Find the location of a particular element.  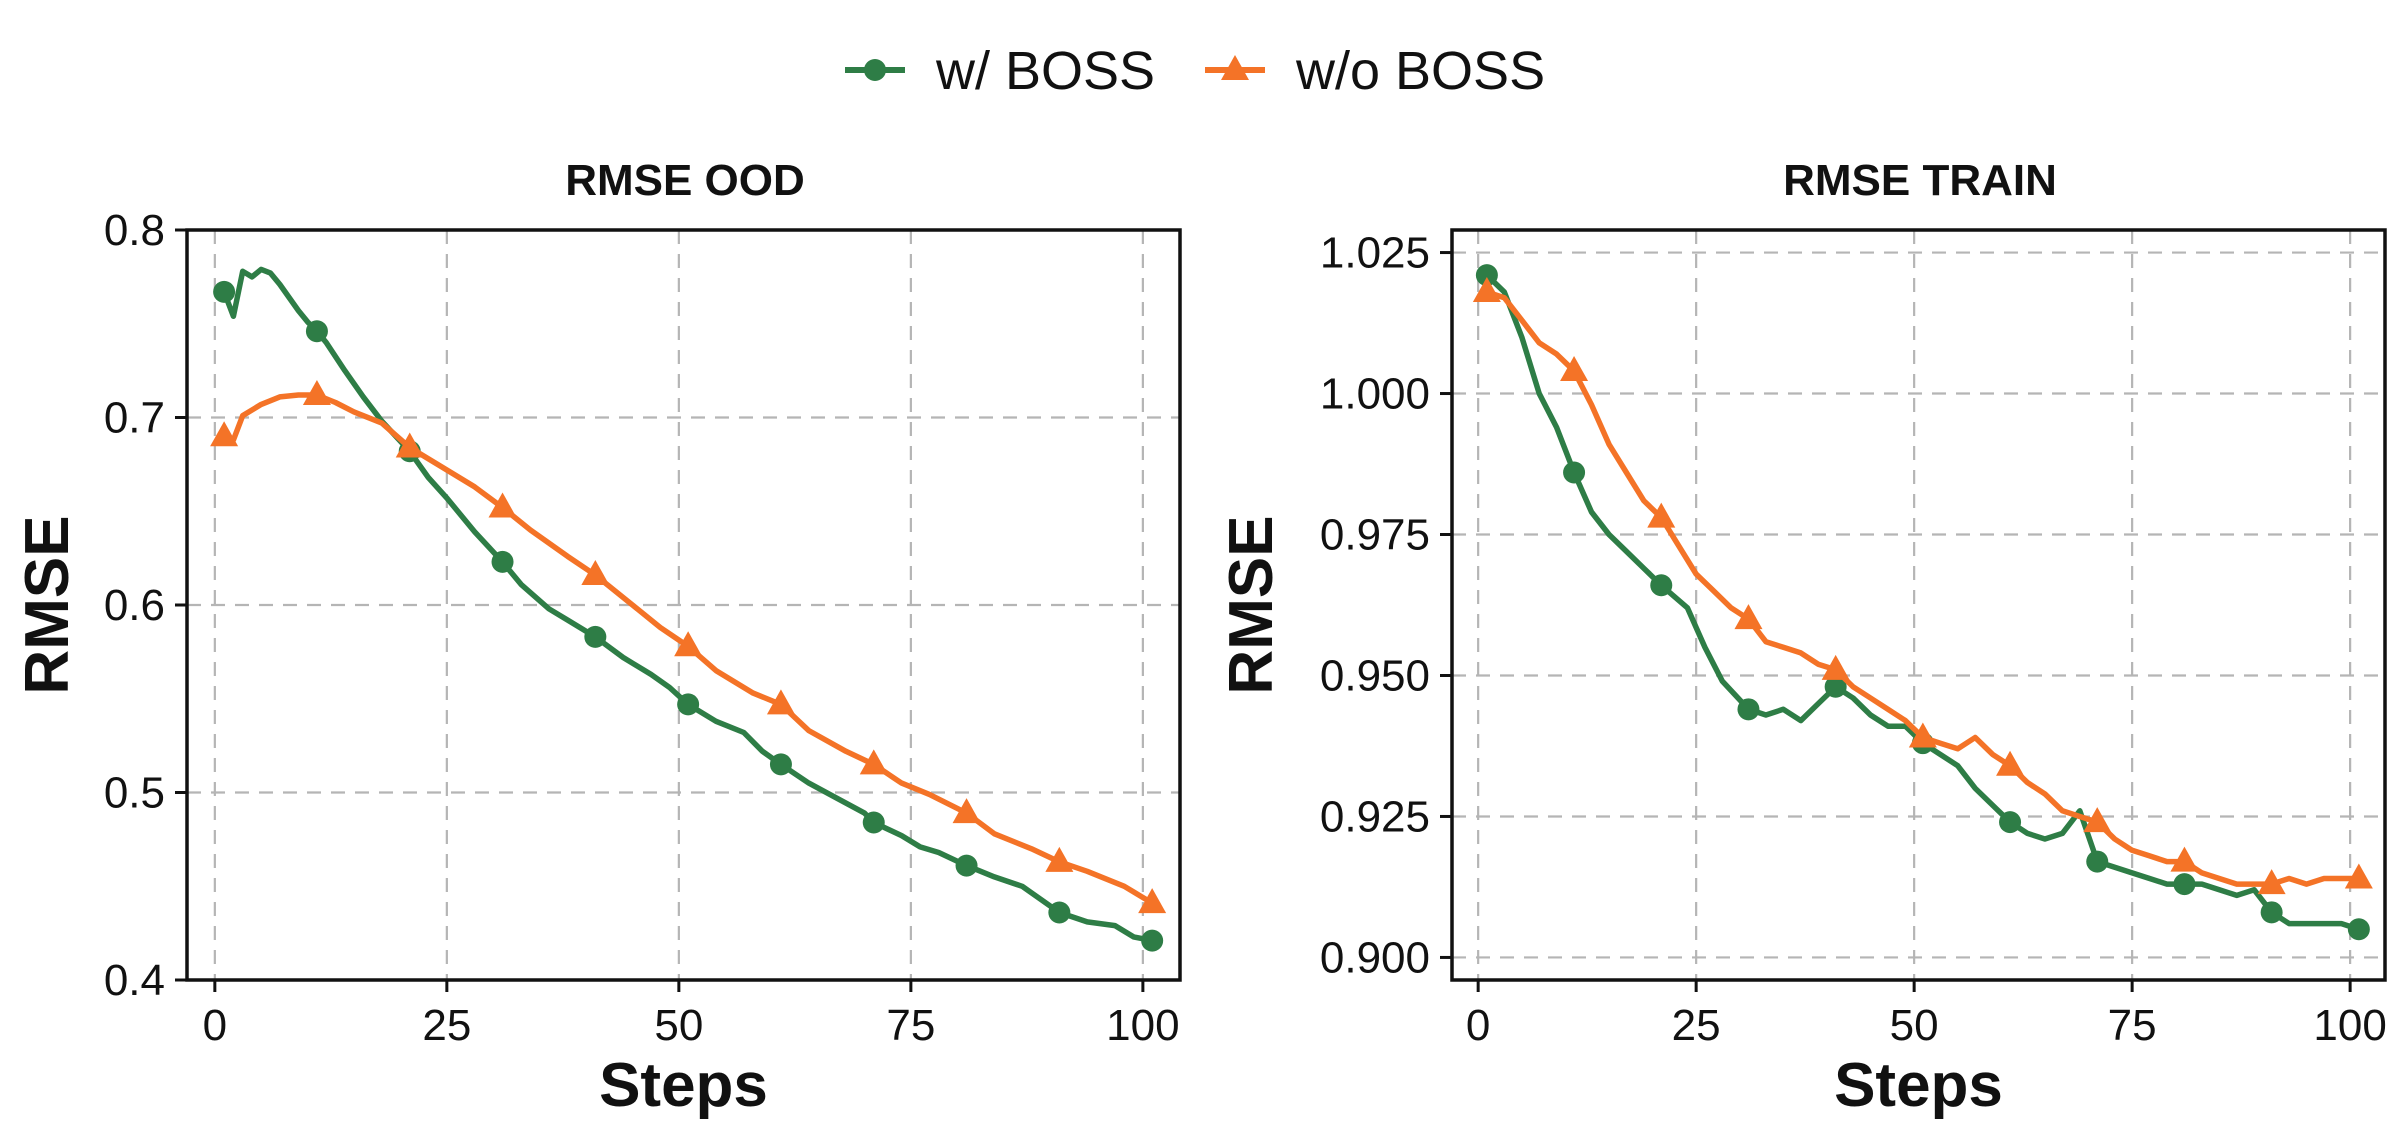

y-tick-label: 0.900 is located at coordinates (1375, 957).